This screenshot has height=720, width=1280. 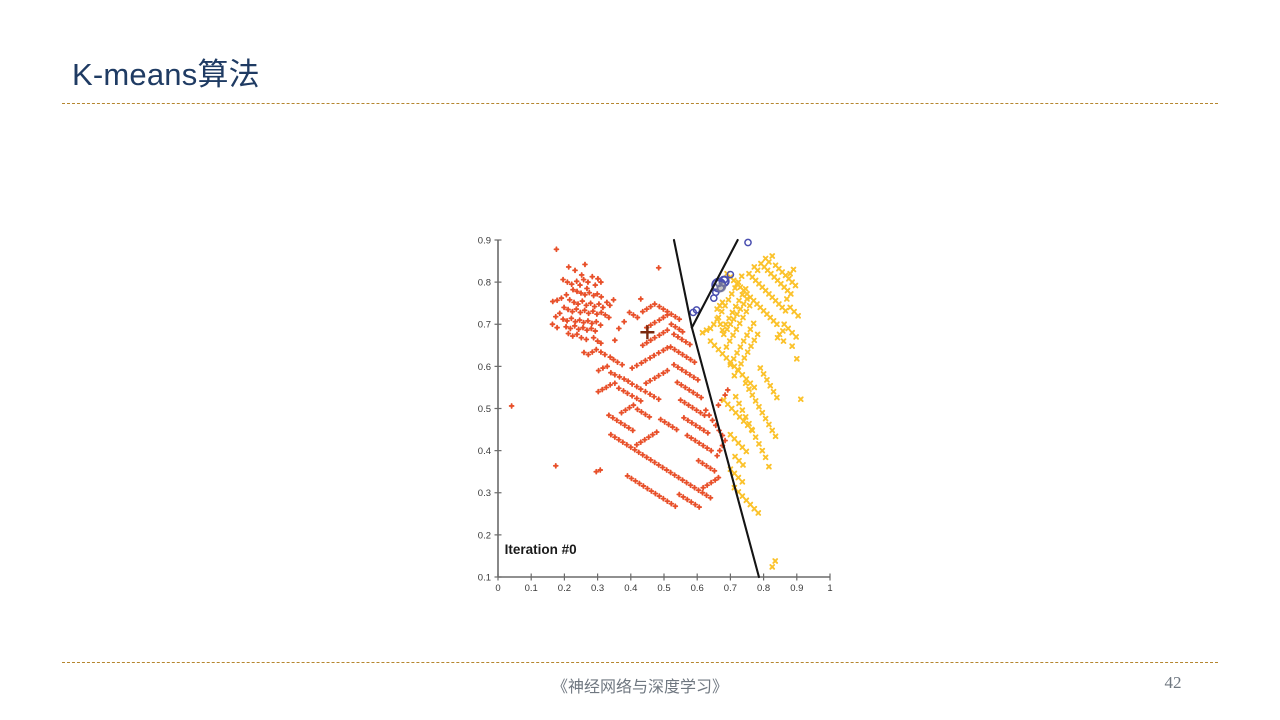 What do you see at coordinates (721, 287) in the screenshot?
I see `cluster-centroid-marker` at bounding box center [721, 287].